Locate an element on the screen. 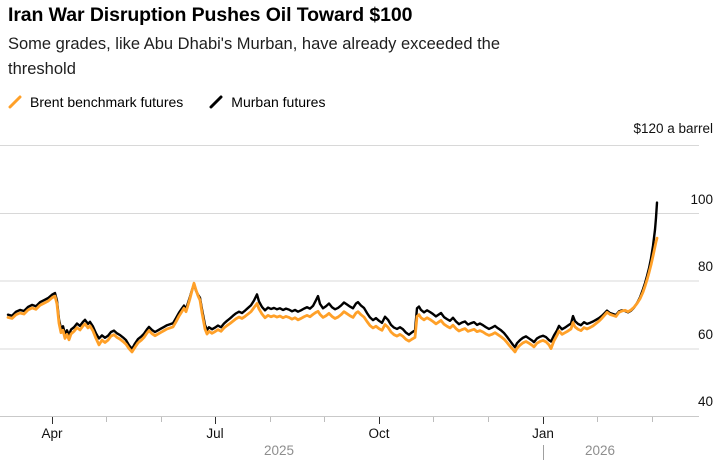  chart-legend: Brent benchmark futures Murban futures is located at coordinates (166, 102).